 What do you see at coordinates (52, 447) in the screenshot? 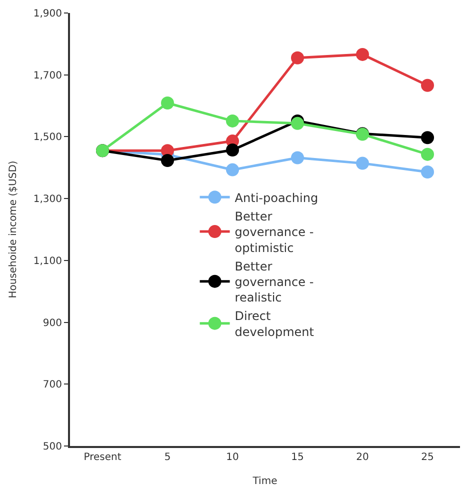
I see `y-tick-label: 500` at bounding box center [52, 447].